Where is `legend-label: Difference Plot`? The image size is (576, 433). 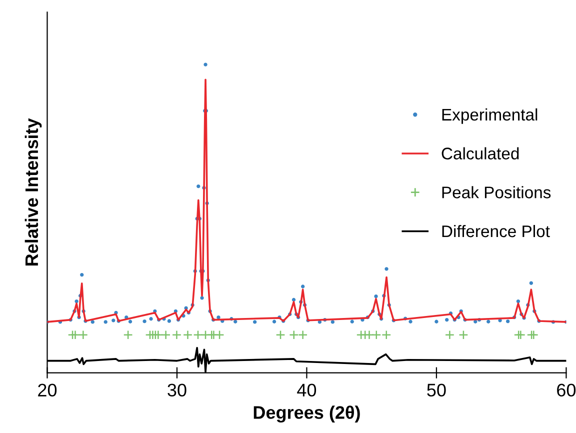
legend-label: Difference Plot is located at coordinates (496, 231).